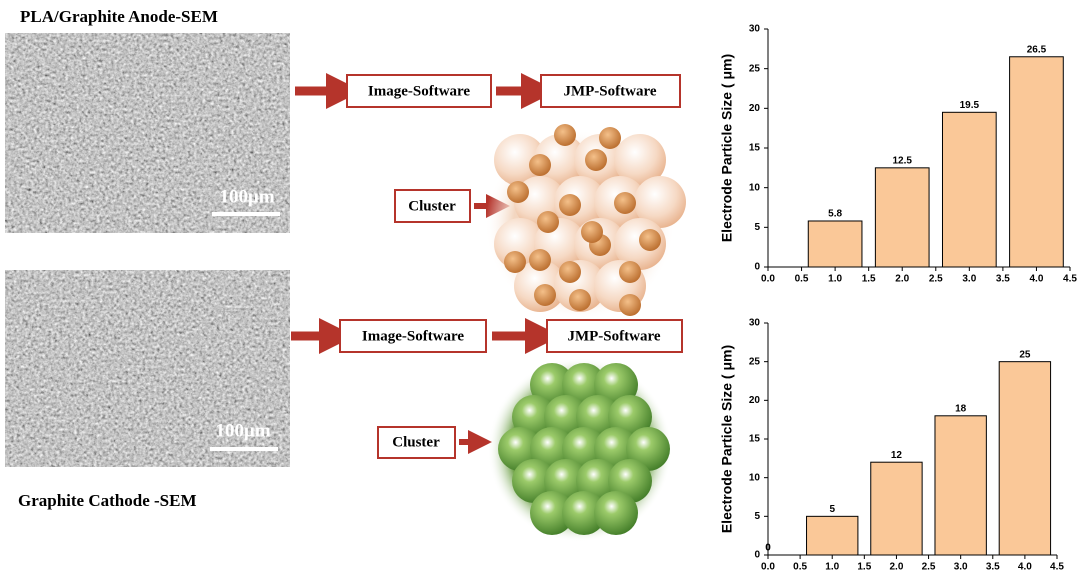 This screenshot has height=581, width=1080. I want to click on value-label: 26.5, so click(1037, 49).